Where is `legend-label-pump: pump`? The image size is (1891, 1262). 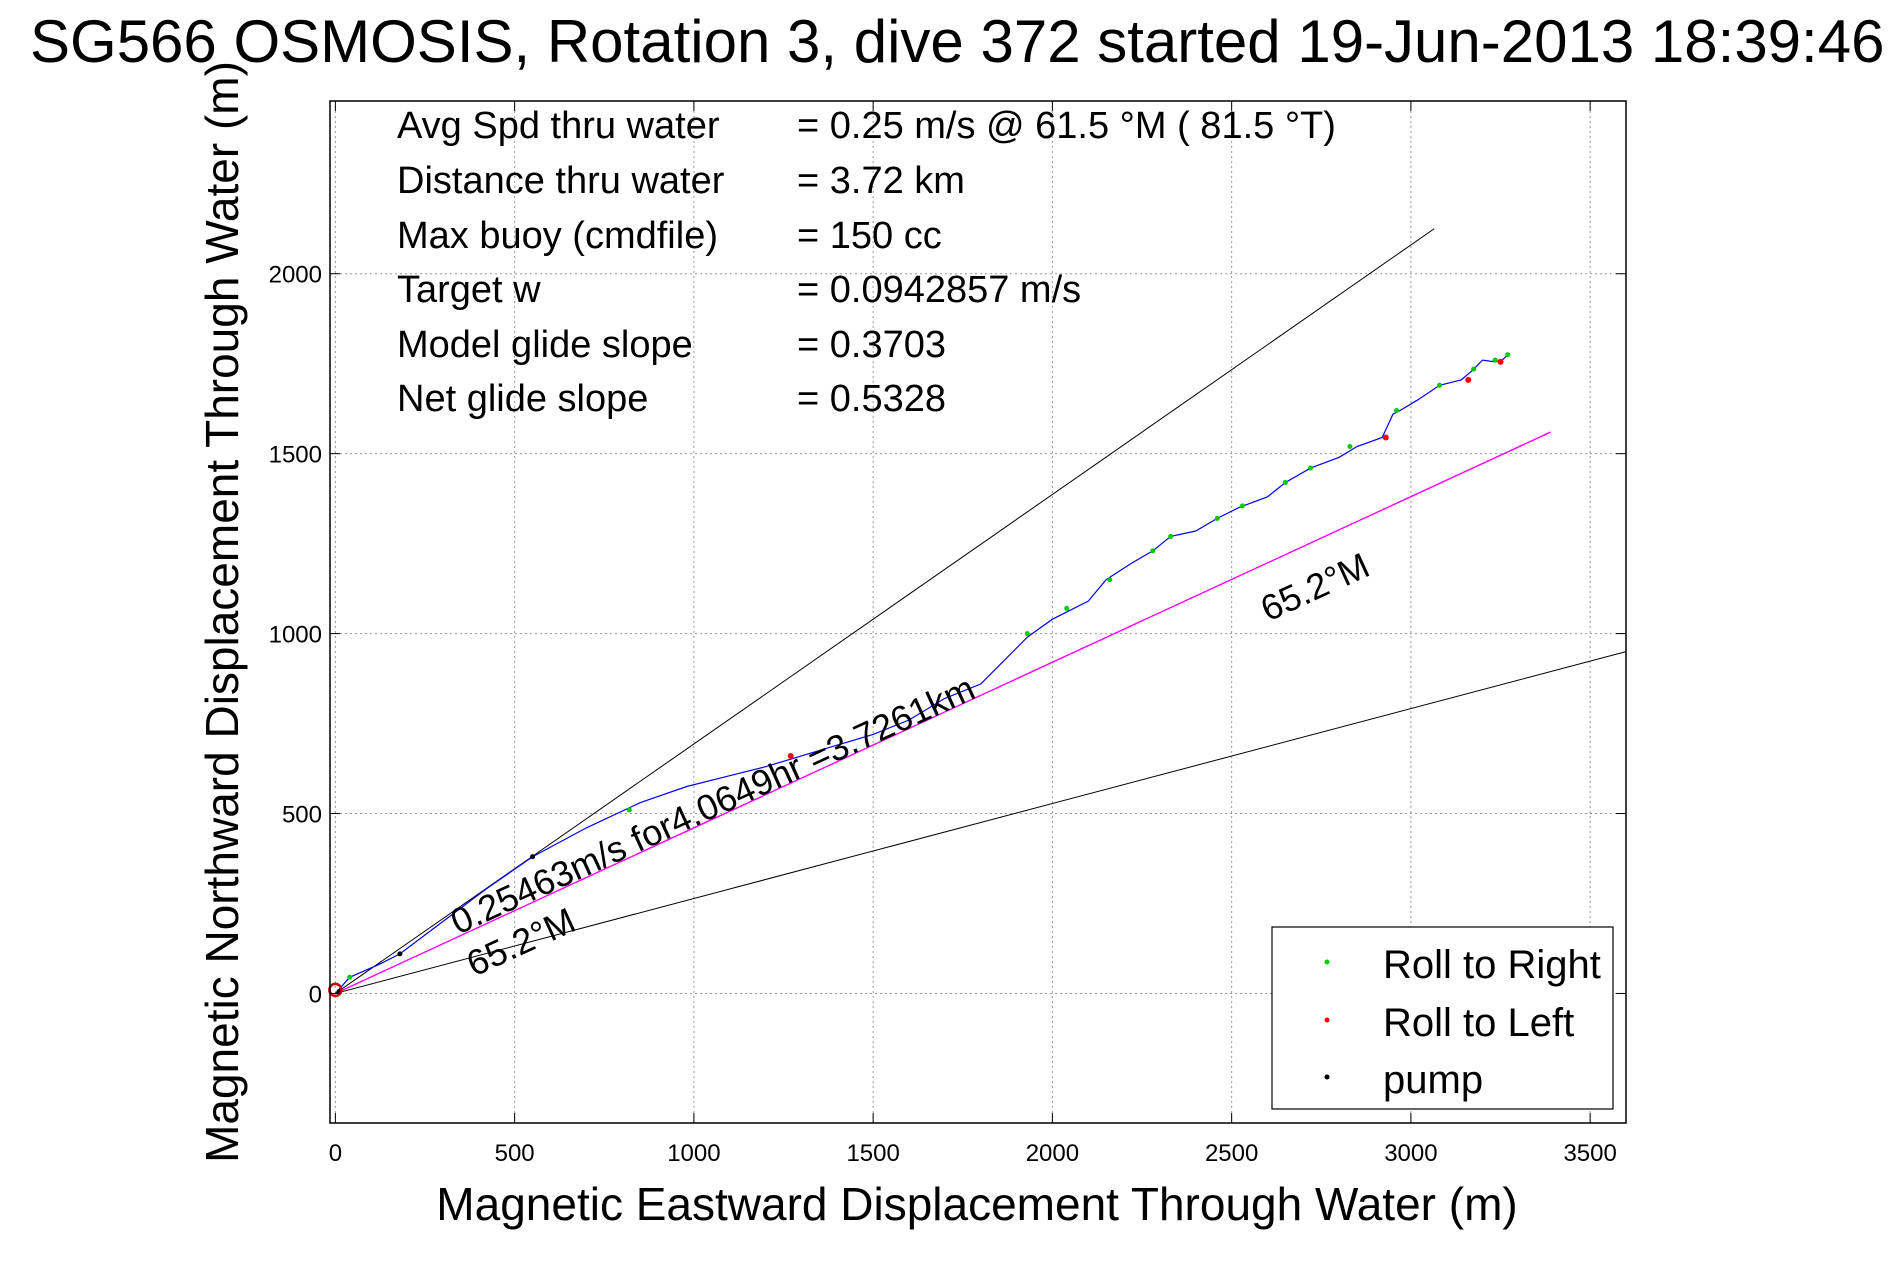
legend-label-pump: pump is located at coordinates (1433, 1080).